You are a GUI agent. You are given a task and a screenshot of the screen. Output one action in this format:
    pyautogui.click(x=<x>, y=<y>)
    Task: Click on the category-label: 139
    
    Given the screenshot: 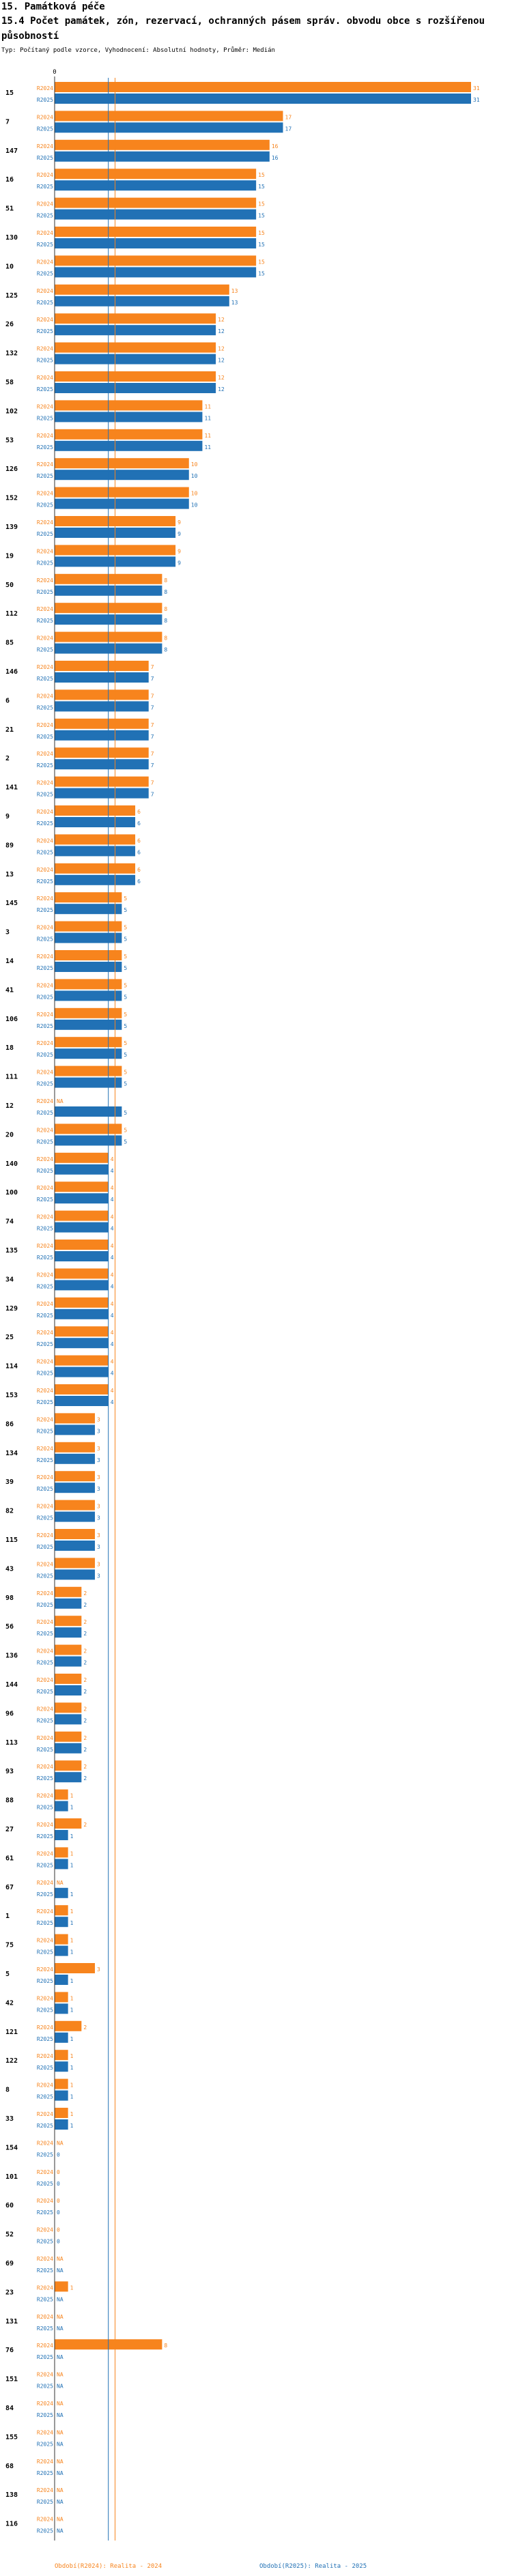 What is the action you would take?
    pyautogui.click(x=11, y=527)
    